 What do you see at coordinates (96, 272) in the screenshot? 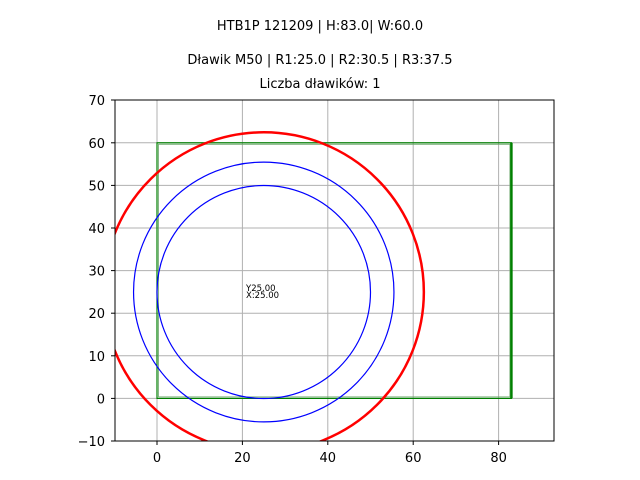
I see `y-tick-label: 30` at bounding box center [96, 272].